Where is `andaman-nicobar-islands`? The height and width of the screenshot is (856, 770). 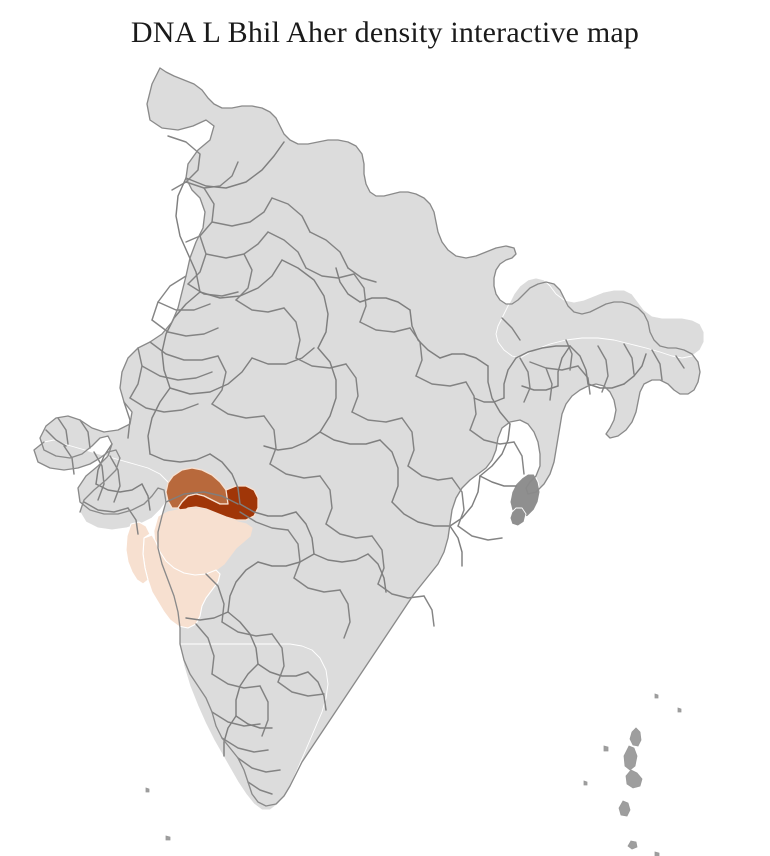 andaman-nicobar-islands is located at coordinates (632, 774).